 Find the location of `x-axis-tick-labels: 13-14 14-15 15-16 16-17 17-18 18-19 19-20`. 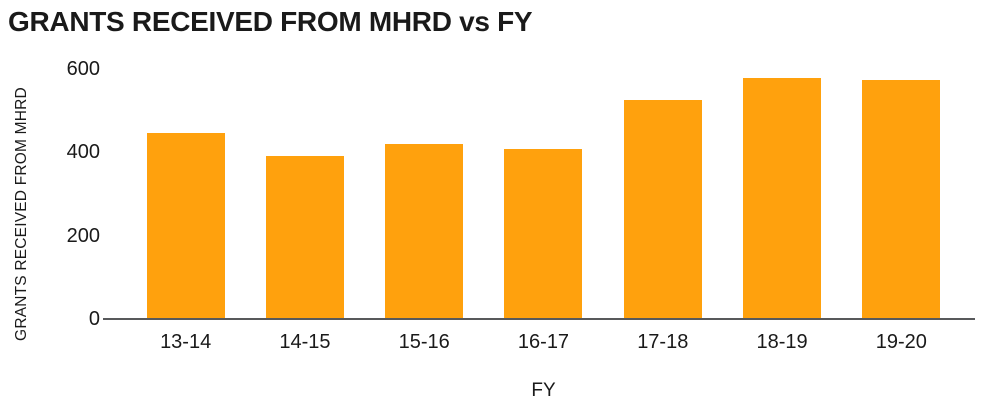

x-axis-tick-labels: 13-14 14-15 15-16 16-17 17-18 18-19 19-20 is located at coordinates (543, 342).